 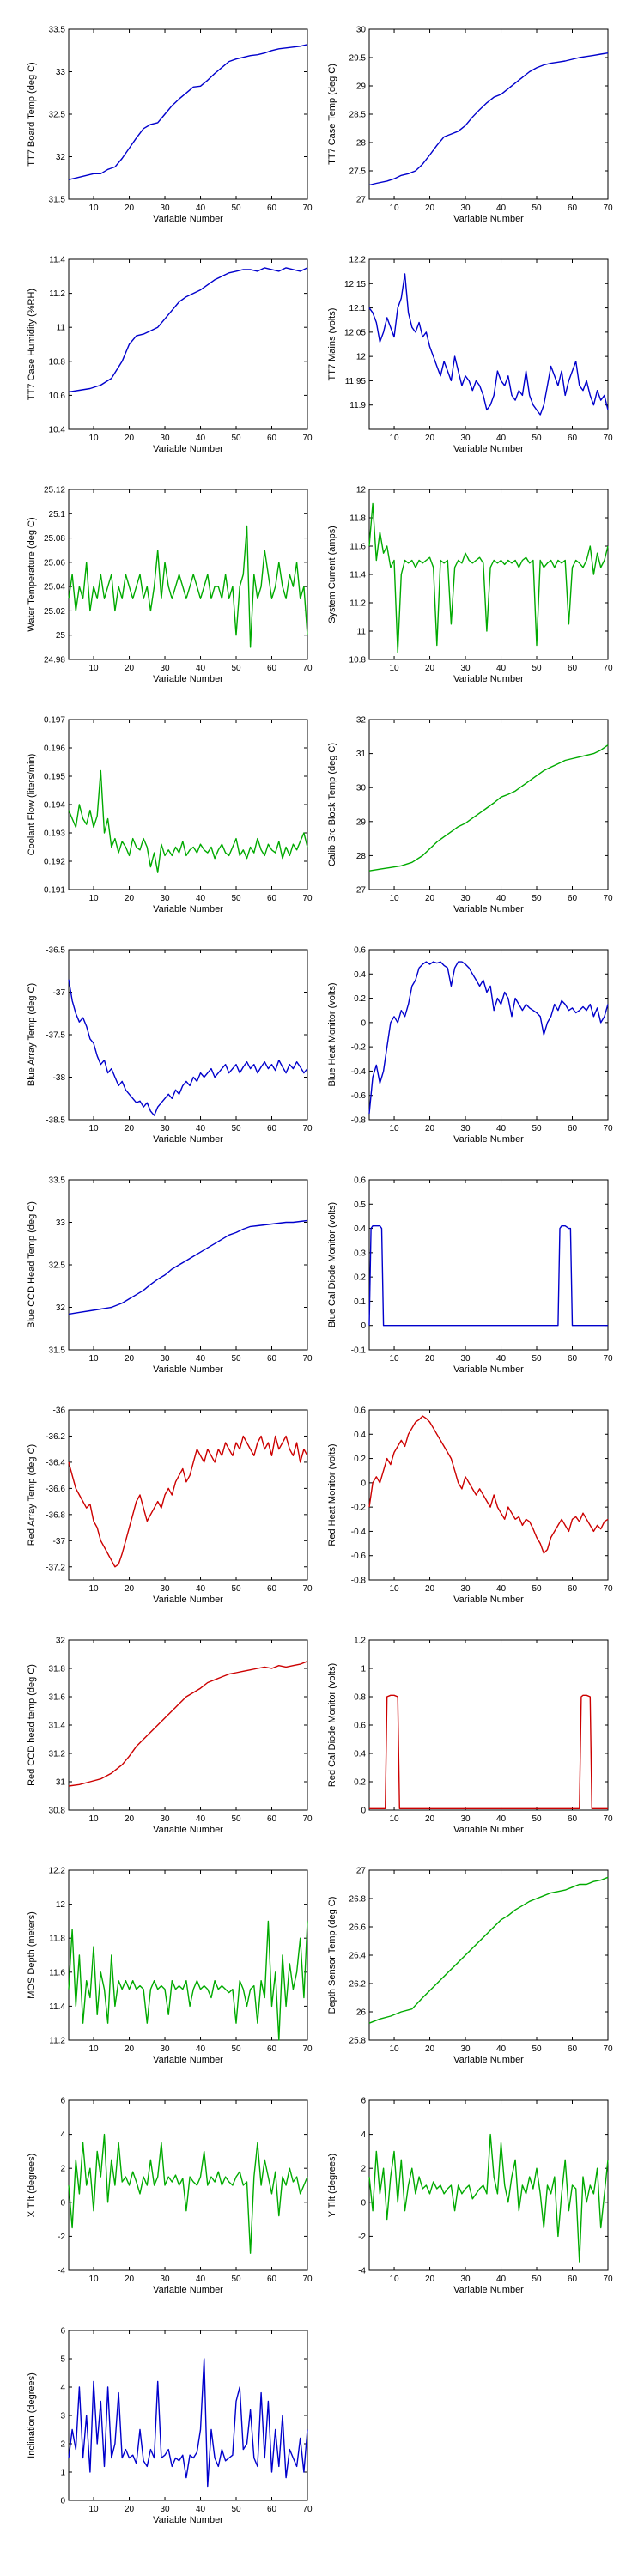 What do you see at coordinates (332, 1265) in the screenshot?
I see `y-axis-label: Blue Cal Diode Monitor (volts)` at bounding box center [332, 1265].